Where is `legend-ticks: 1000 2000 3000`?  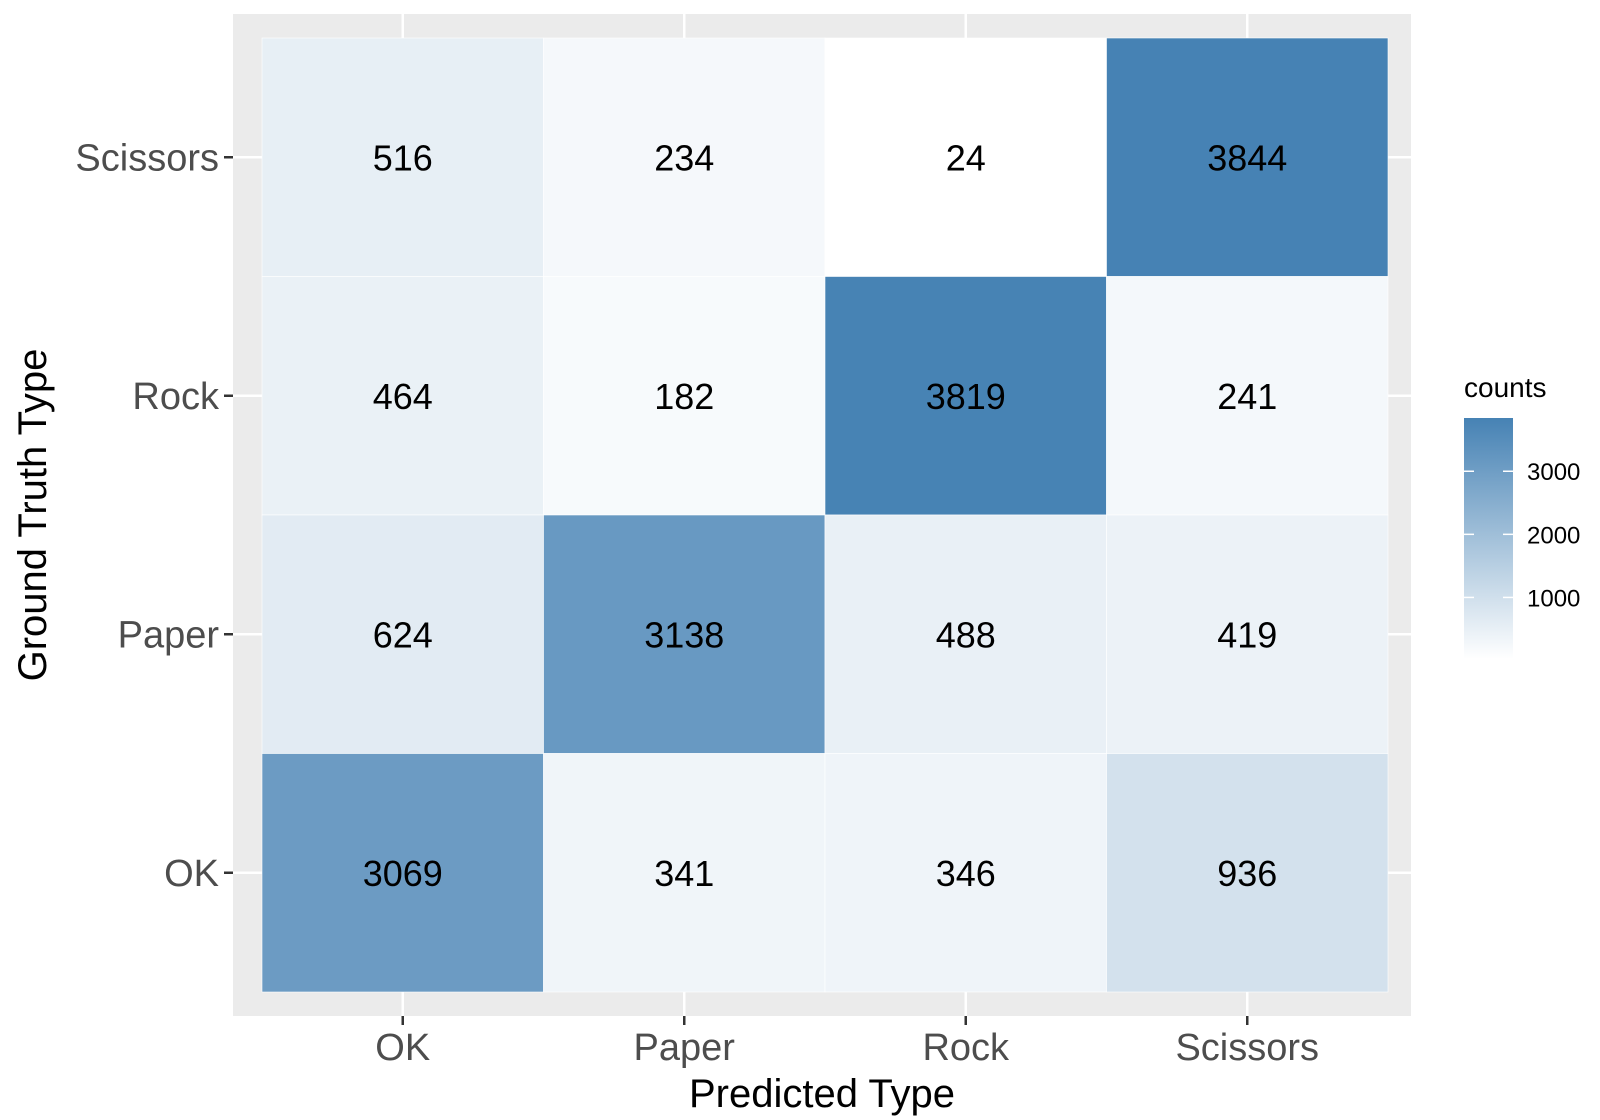
legend-ticks: 1000 2000 3000 is located at coordinates (1522, 535).